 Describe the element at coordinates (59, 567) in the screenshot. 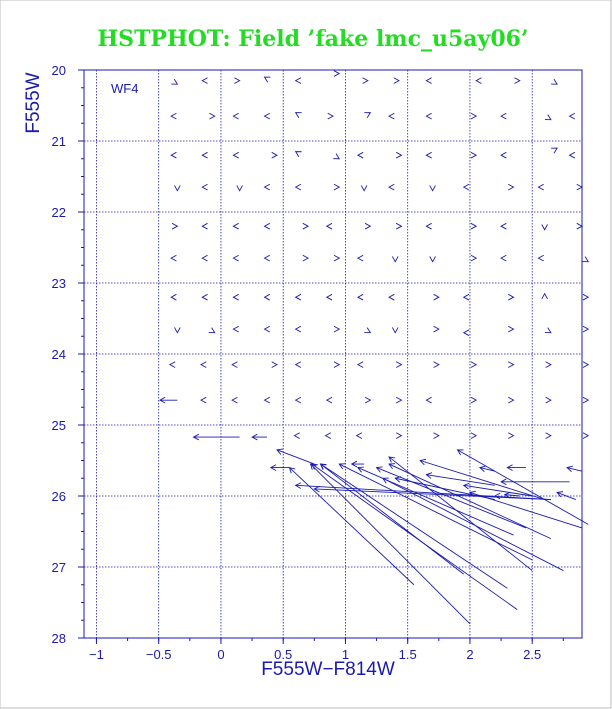

I see `y-tick-label: 27` at that location.